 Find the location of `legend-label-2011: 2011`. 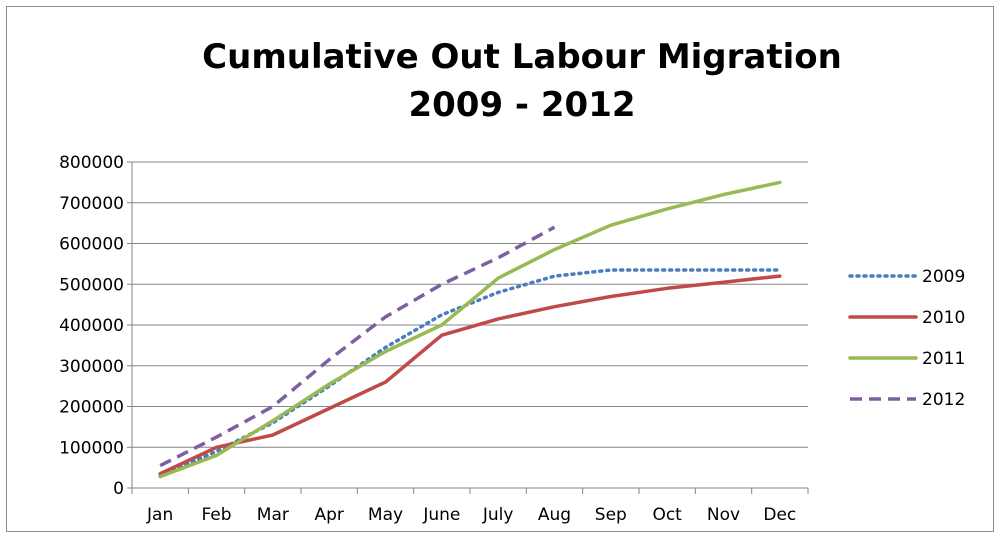

legend-label-2011: 2011 is located at coordinates (943, 359).